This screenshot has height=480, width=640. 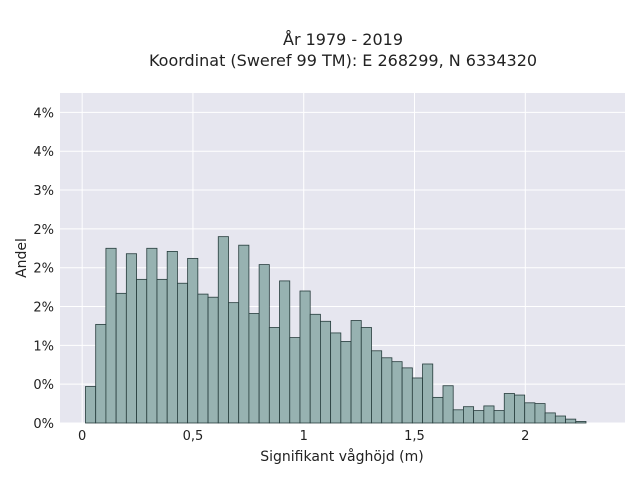 I want to click on y-tick-label: 3%, so click(x=43, y=191).